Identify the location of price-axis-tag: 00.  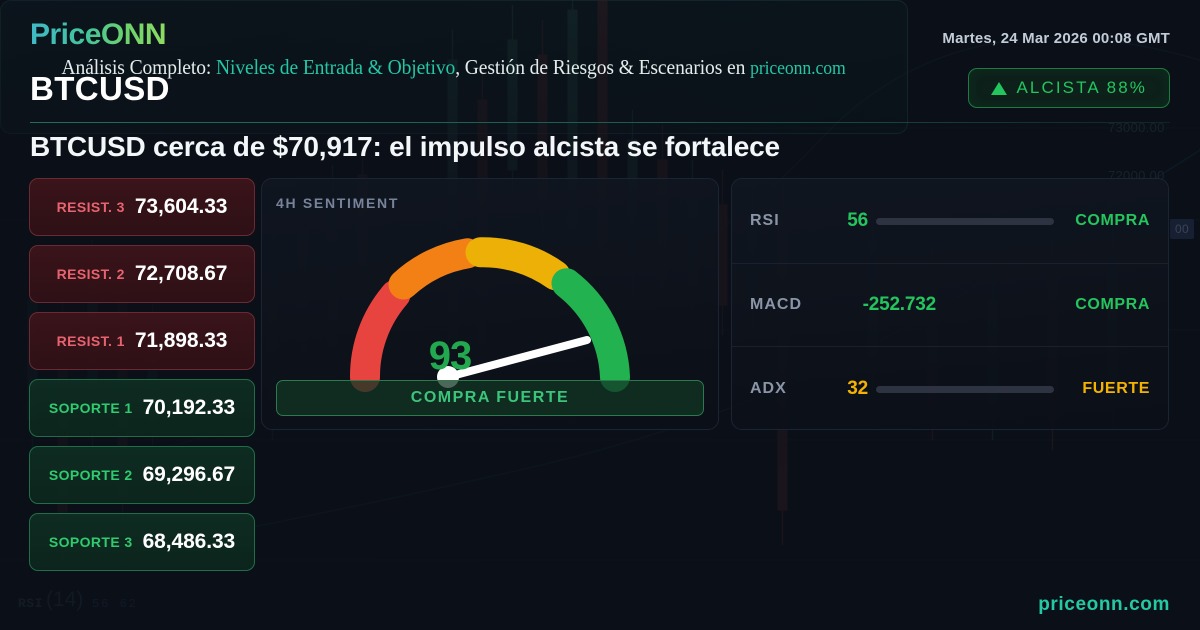
(1182, 229).